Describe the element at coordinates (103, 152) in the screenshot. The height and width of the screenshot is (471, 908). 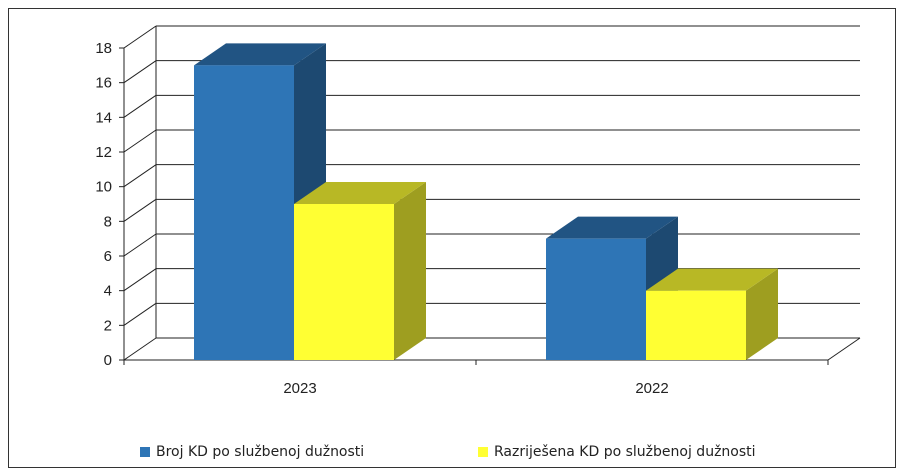
I see `y-tick-label: 12` at that location.